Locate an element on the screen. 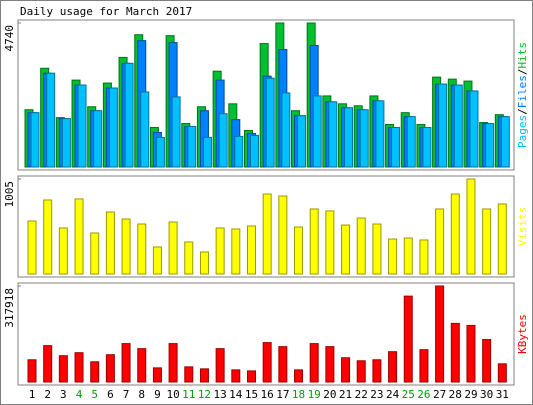 The height and width of the screenshot is (405, 533). x-tick-label: 17 is located at coordinates (282, 394).